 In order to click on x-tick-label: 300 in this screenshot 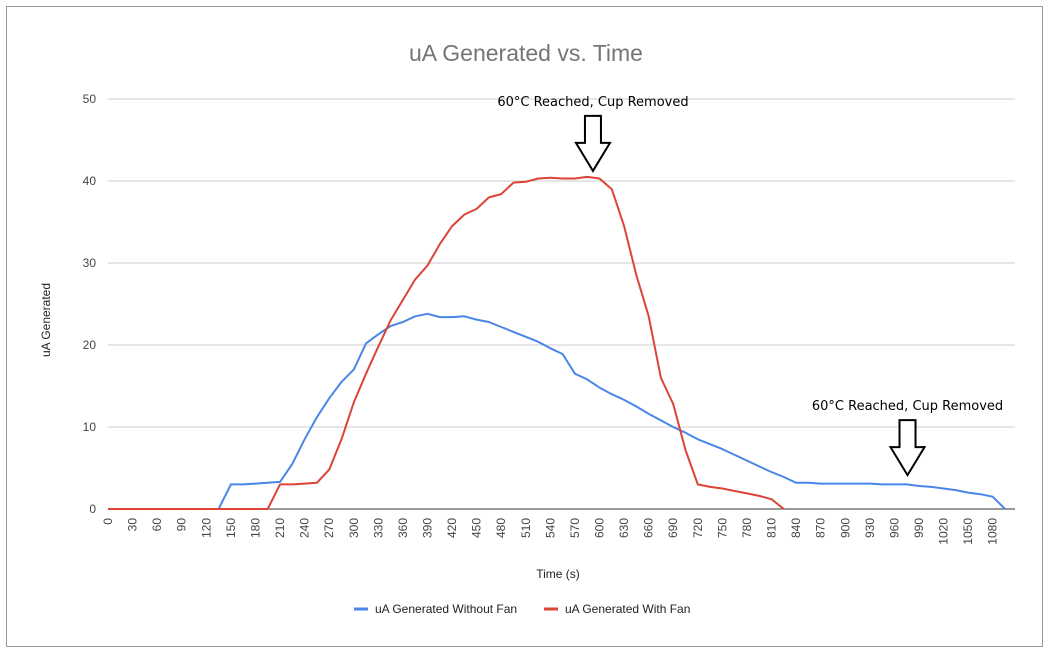, I will do `click(354, 528)`.